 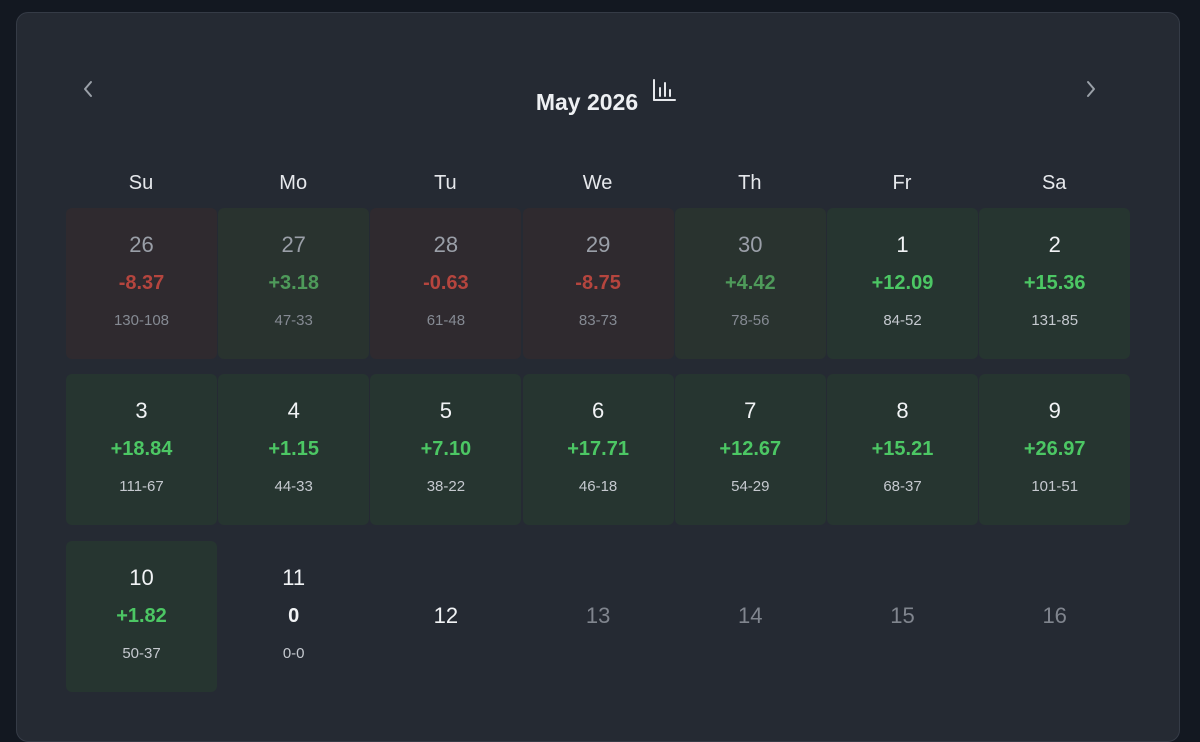 I want to click on day-number: 6, so click(x=598, y=410).